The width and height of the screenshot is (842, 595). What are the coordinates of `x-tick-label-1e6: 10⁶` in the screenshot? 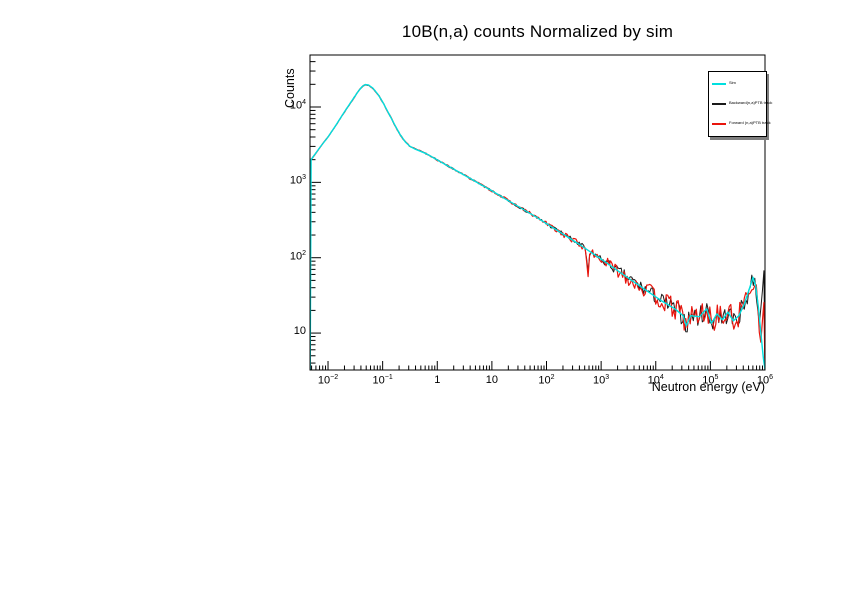 It's located at (765, 380).